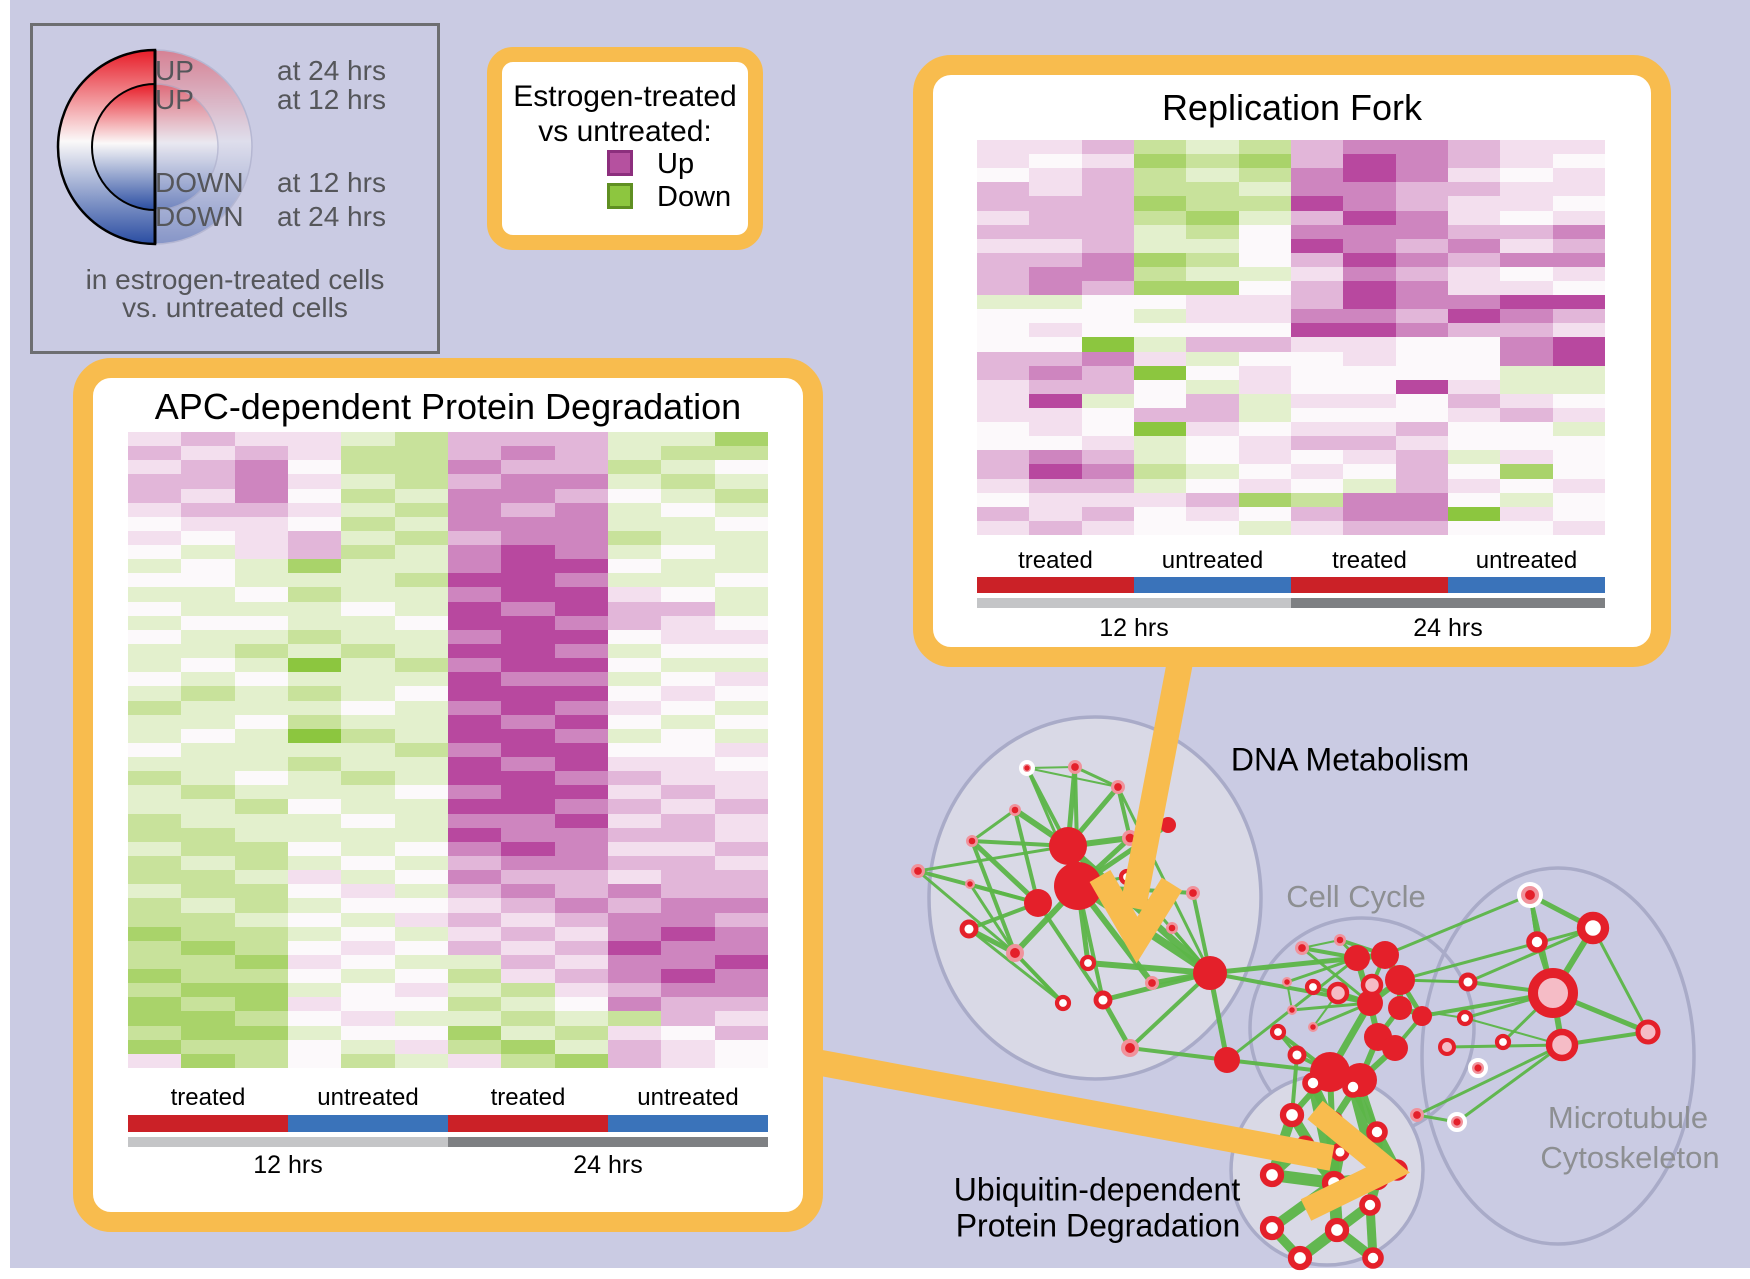 The height and width of the screenshot is (1279, 1750). What do you see at coordinates (1097, 1189) in the screenshot?
I see `cluster-label-ubiquitin-dependent: Ubiquitin-dependent` at bounding box center [1097, 1189].